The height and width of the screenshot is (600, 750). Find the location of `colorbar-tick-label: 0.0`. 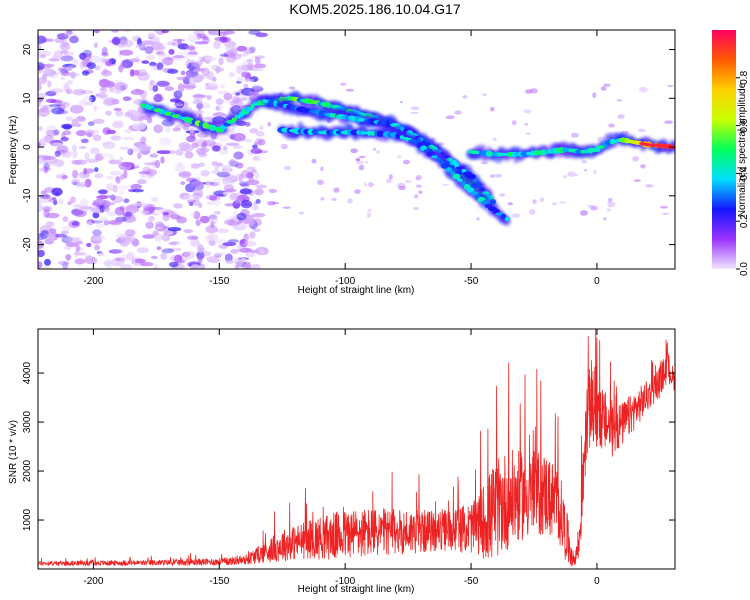

colorbar-tick-label: 0.0 is located at coordinates (744, 269).